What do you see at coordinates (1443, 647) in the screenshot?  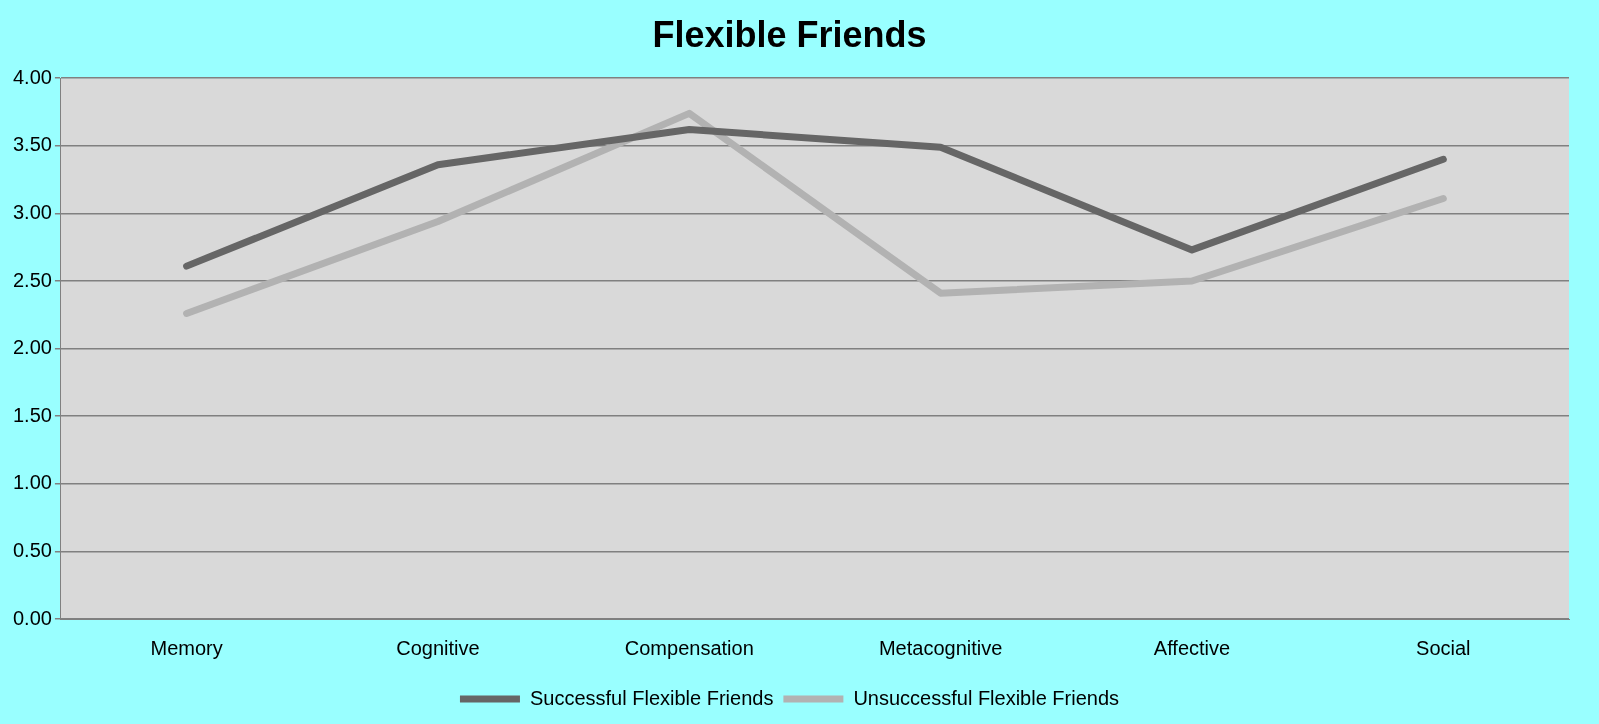 I see `x-tick-label: Social` at bounding box center [1443, 647].